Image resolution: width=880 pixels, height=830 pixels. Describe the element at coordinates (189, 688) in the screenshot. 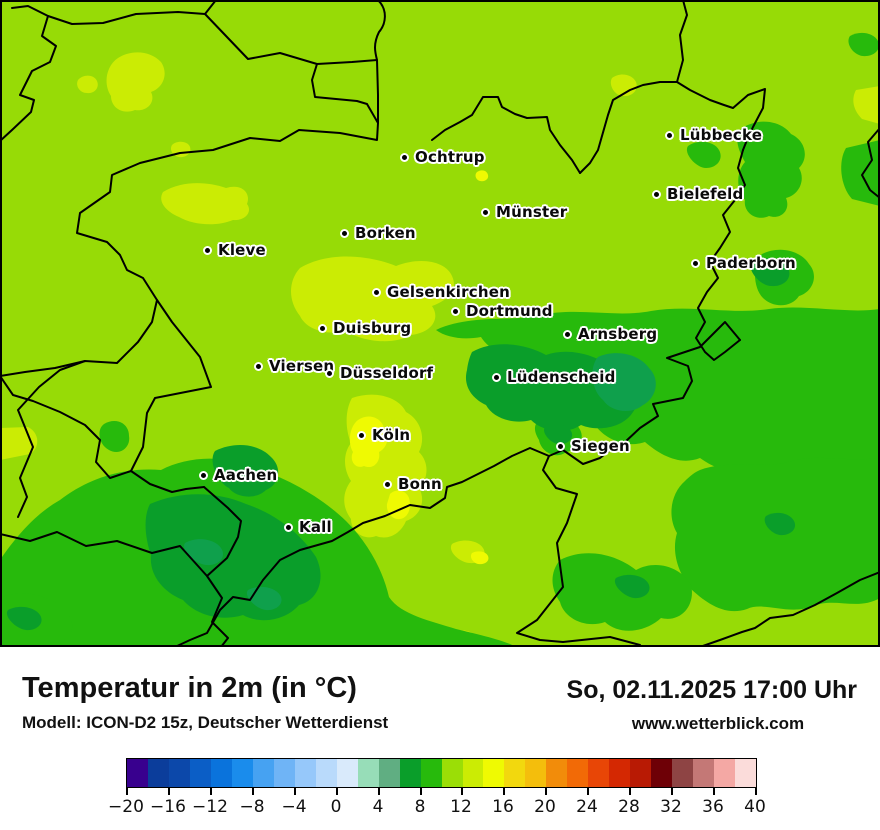

I see `page-title: Temperatur in 2m (in °C)` at that location.